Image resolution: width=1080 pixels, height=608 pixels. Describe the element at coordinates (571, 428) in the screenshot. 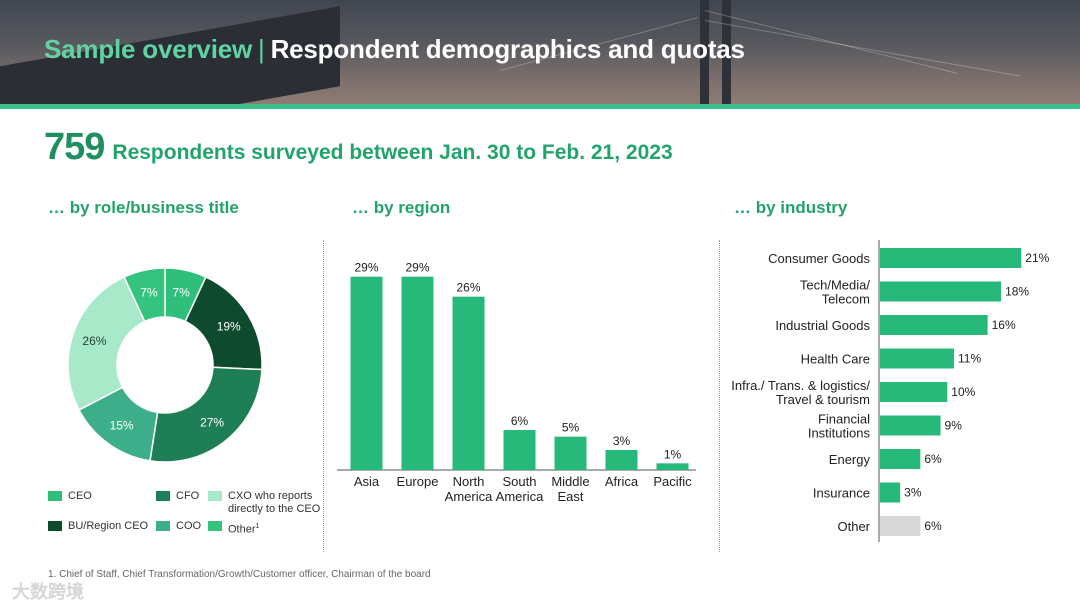

I see `region-value-label: 5%` at that location.